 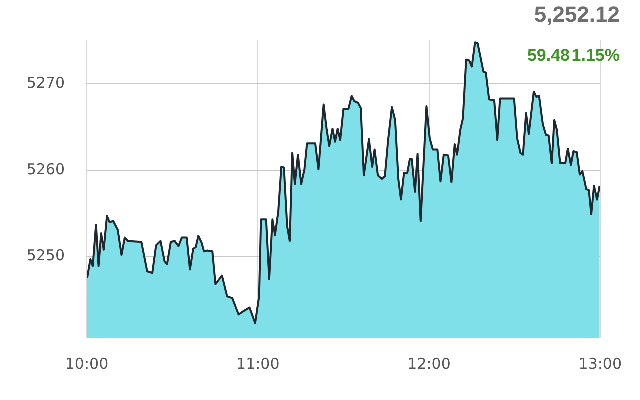 What do you see at coordinates (87, 363) in the screenshot?
I see `x-tick-label: 10:00` at bounding box center [87, 363].